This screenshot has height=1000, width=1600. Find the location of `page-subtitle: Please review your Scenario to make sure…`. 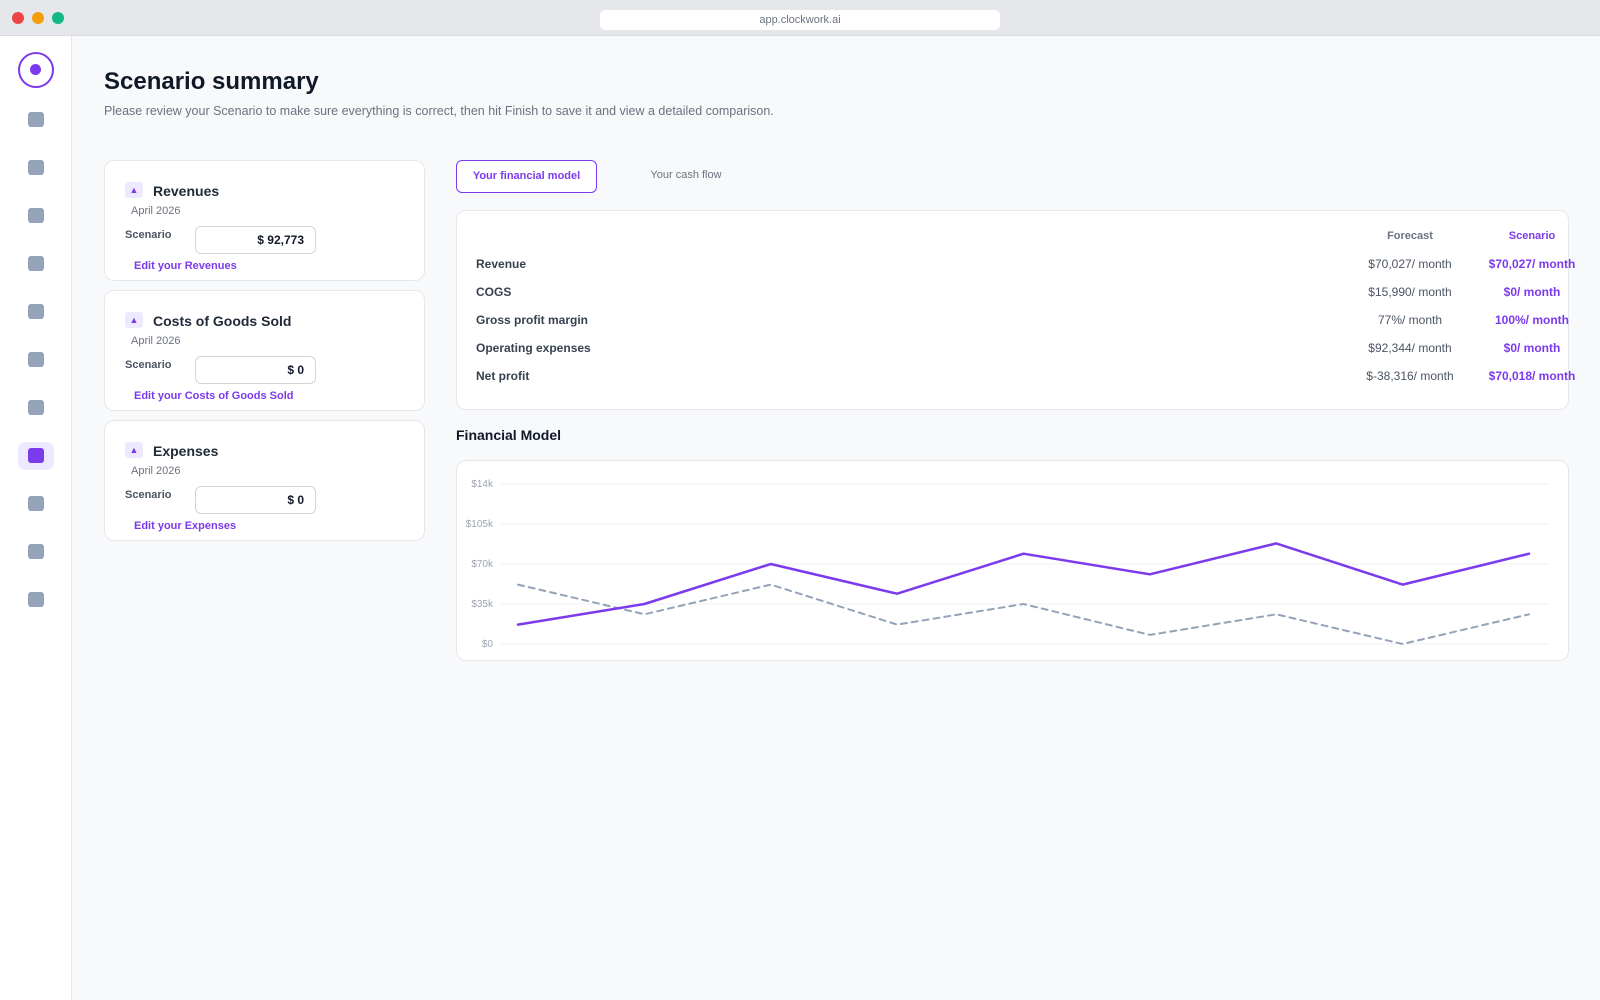

page-subtitle: Please review your Scenario to make sure… is located at coordinates (439, 111).